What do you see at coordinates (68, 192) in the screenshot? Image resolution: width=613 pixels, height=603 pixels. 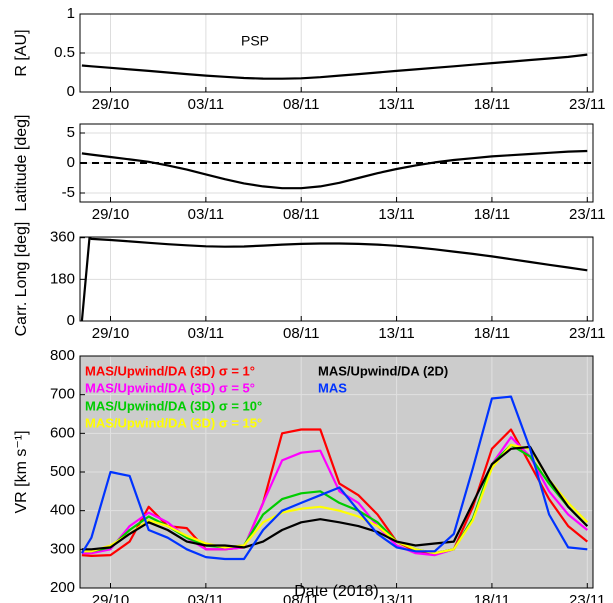 I see `y-tick-label: -5` at bounding box center [68, 192].